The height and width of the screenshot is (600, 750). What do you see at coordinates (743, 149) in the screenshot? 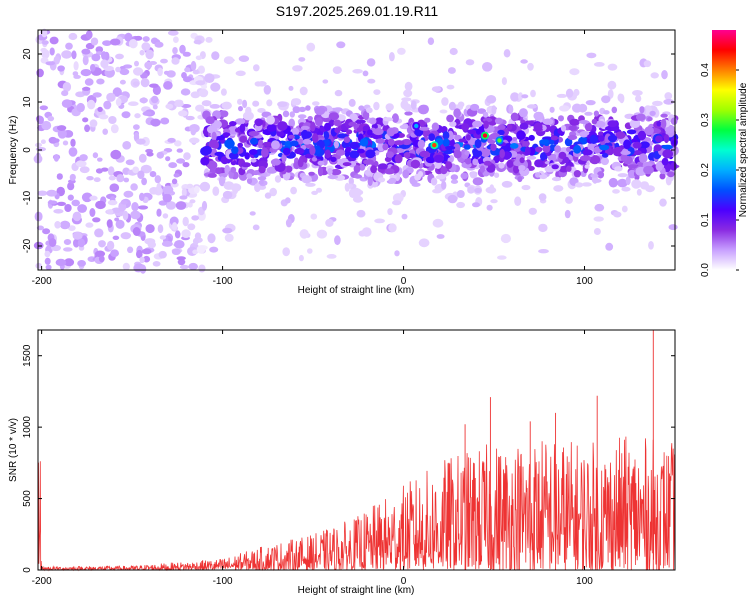
I see `colorbar-label: Normalized spectral amplitude` at bounding box center [743, 149].